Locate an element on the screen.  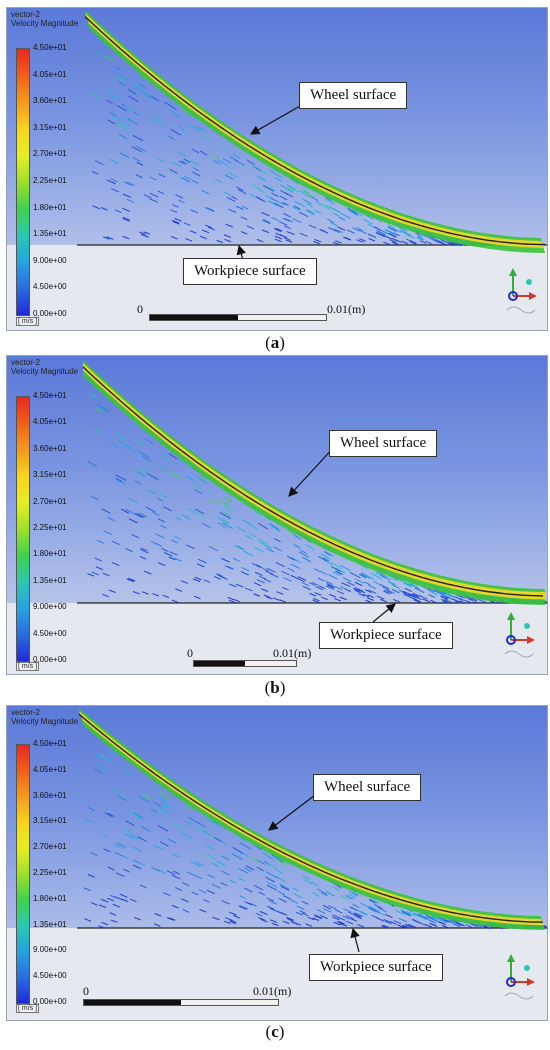
wheel-surface-label-b: Wheel surface is located at coordinates (383, 443).